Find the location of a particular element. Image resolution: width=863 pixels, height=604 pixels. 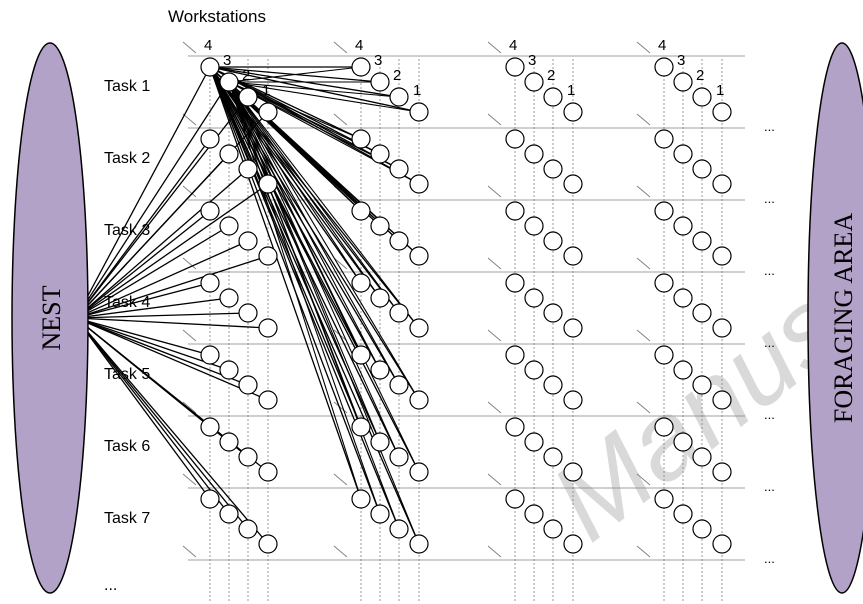

nest-ellipse is located at coordinates (50, 318).